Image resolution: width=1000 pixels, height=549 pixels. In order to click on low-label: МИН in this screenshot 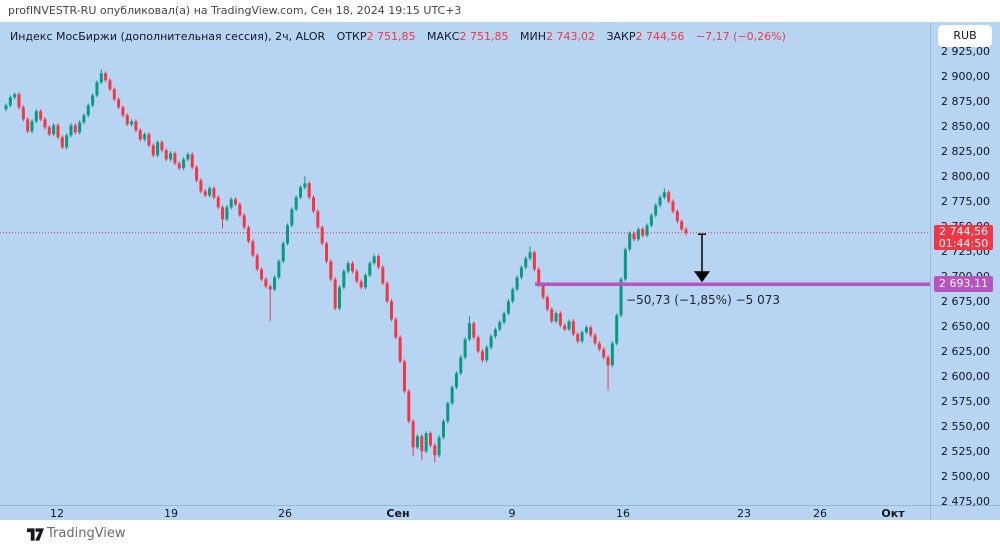, I will do `click(532, 36)`.